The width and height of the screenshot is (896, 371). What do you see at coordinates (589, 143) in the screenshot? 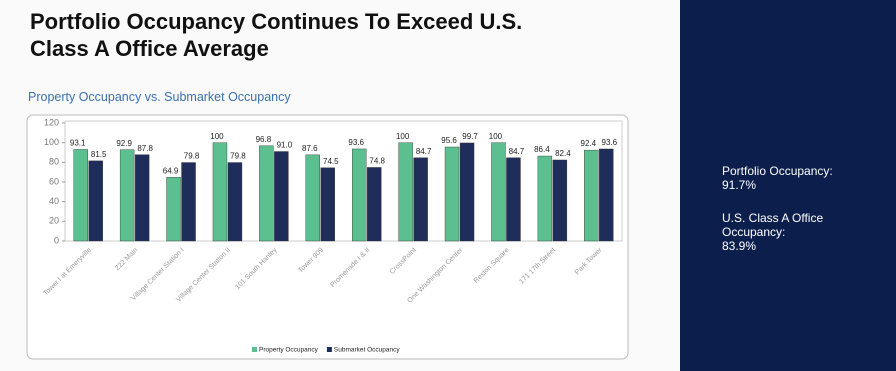
I see `value-label: 92.4` at bounding box center [589, 143].